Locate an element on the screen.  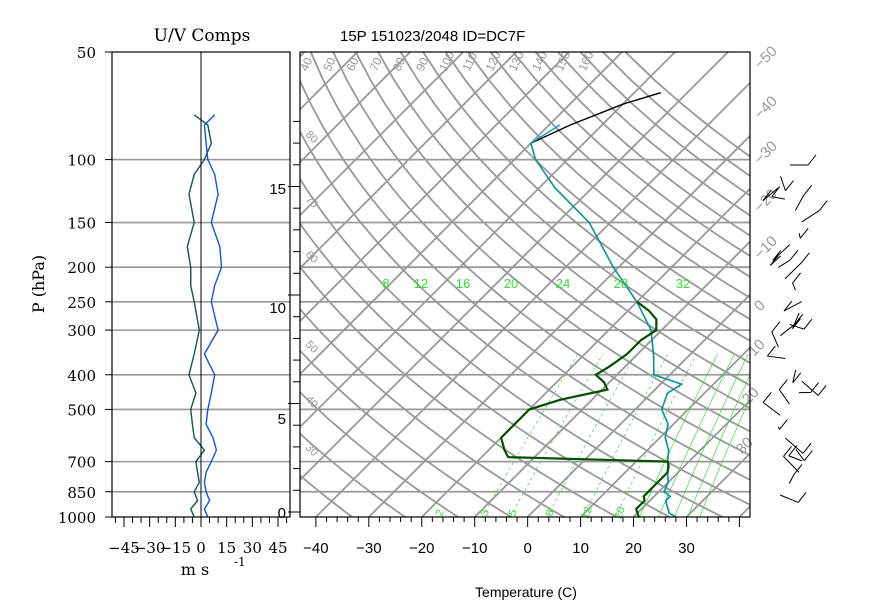
height-label: 10 is located at coordinates (277, 308).